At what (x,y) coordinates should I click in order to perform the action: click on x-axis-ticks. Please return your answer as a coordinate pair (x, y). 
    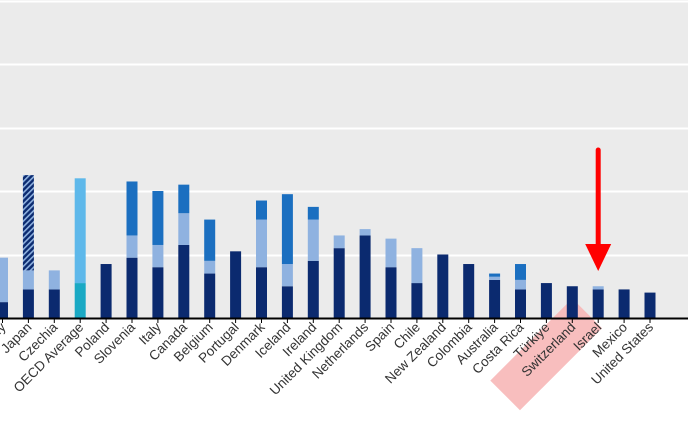
    Looking at the image, I should click on (326, 320).